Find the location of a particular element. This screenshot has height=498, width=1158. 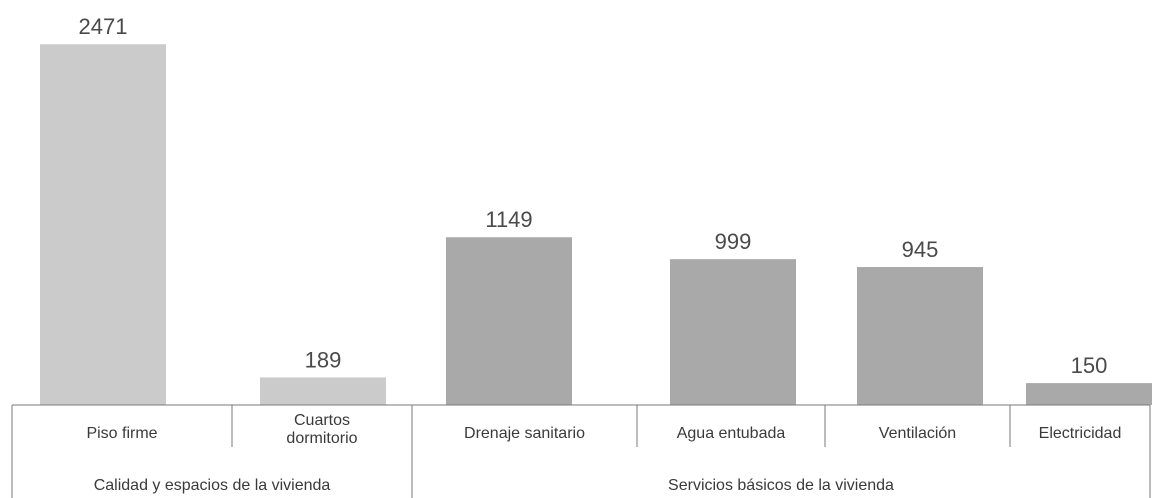

value-label-5: 150 is located at coordinates (1089, 365).